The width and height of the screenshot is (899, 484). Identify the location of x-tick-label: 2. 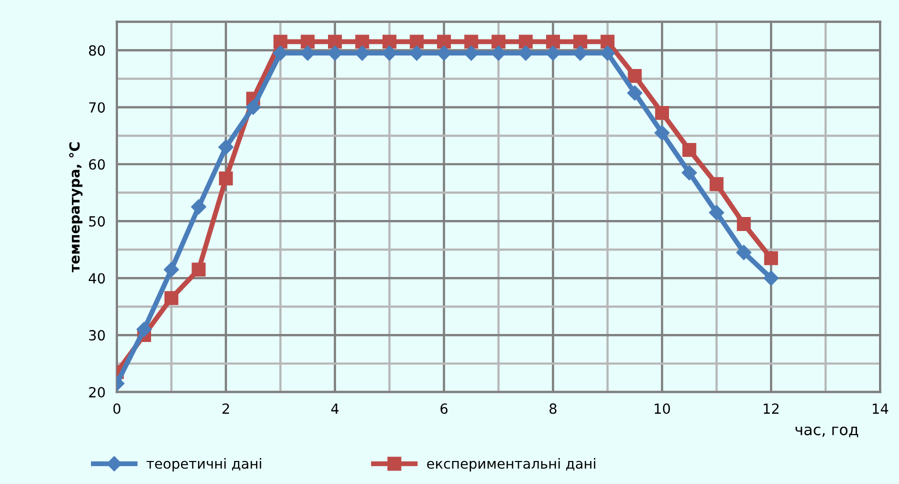
(225, 408).